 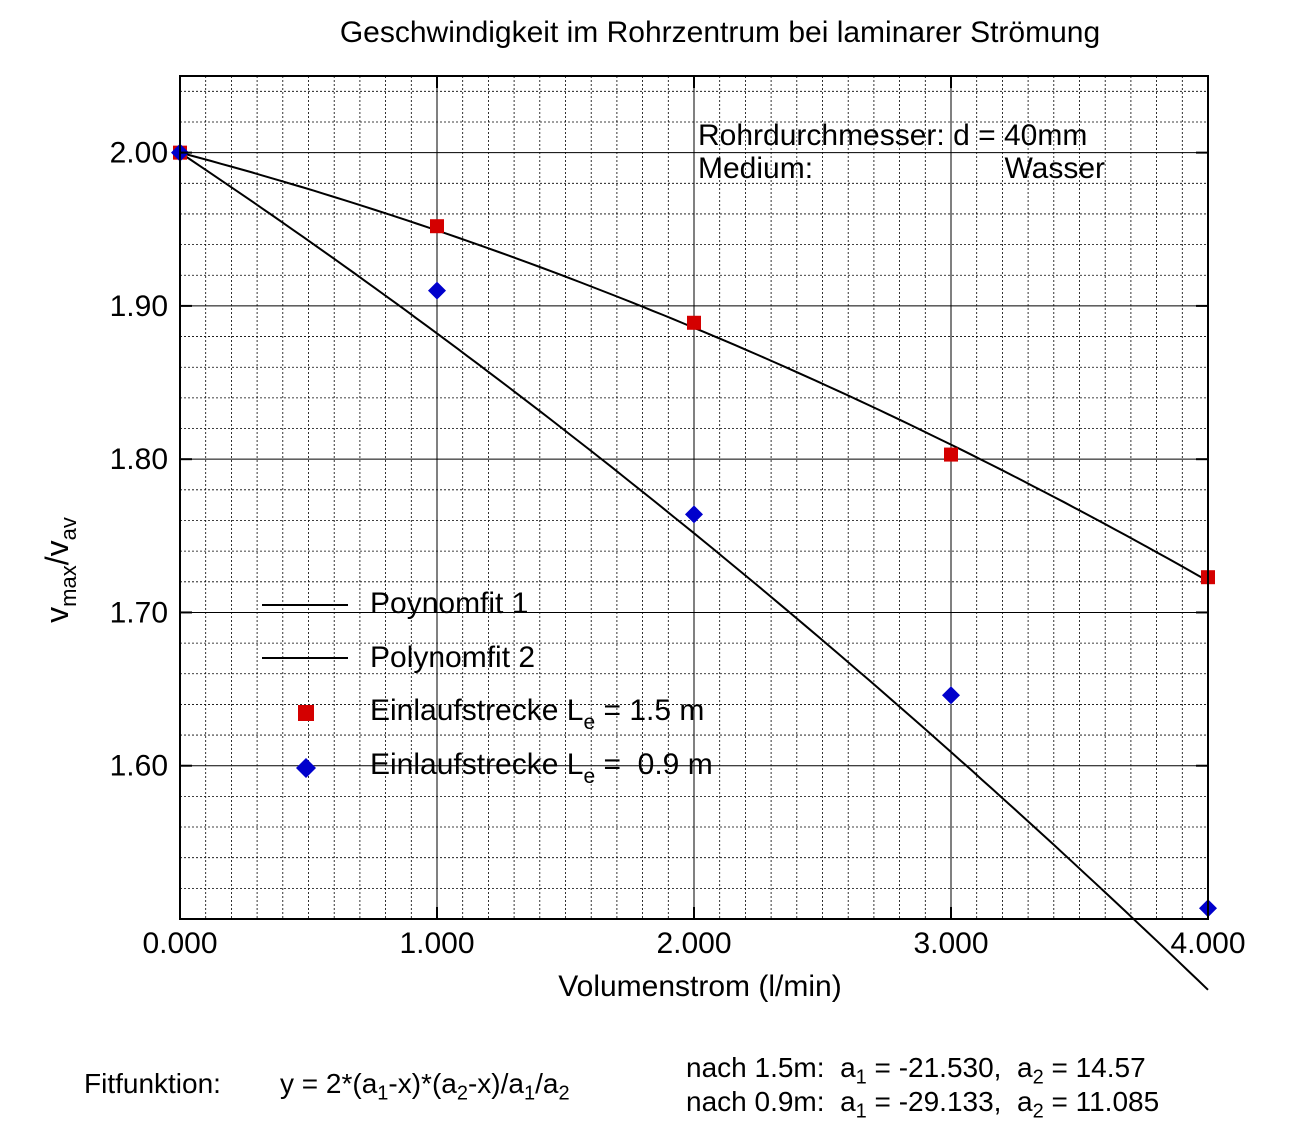 I want to click on x-tick-label: 2.000, so click(x=693, y=943).